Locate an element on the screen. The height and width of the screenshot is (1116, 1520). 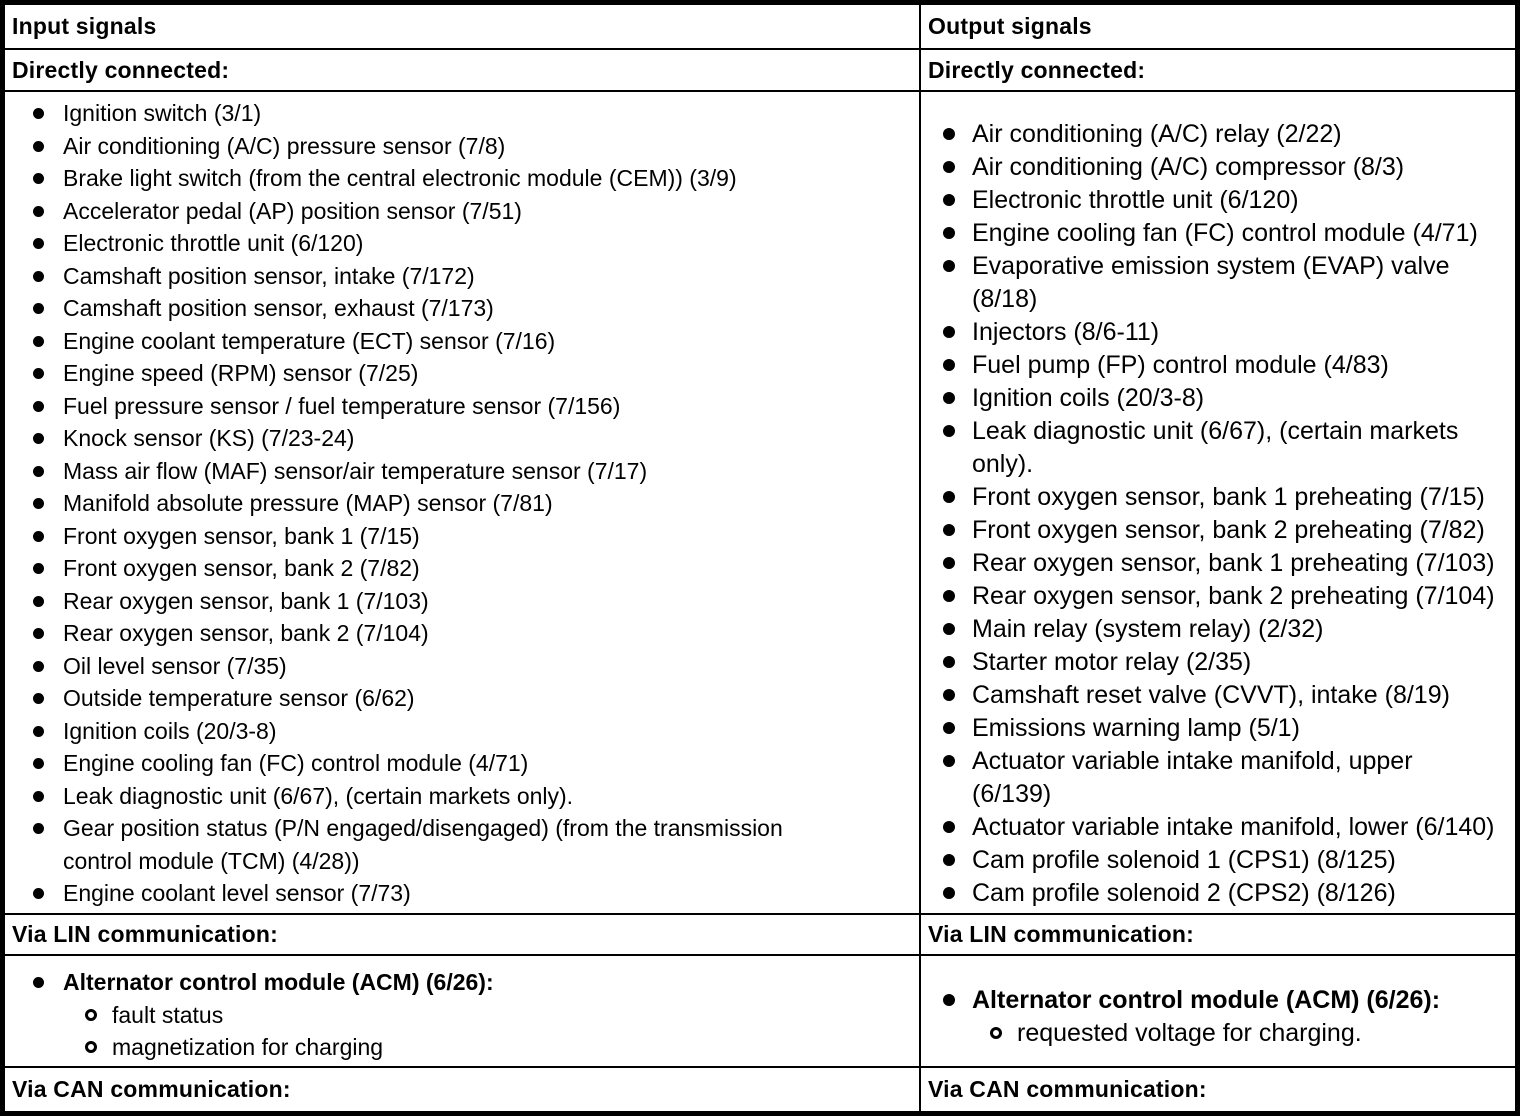
sub-list-item: fault status is located at coordinates (466, 1015).